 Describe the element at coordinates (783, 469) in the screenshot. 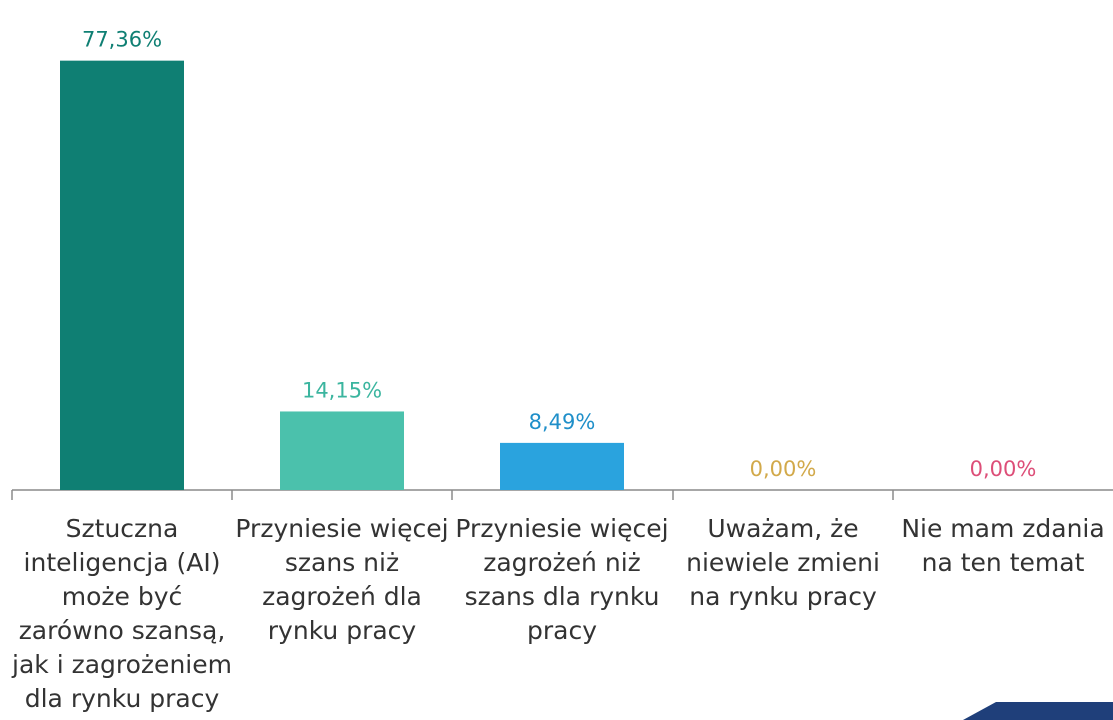

I see `value-label-4: 0,00%` at that location.